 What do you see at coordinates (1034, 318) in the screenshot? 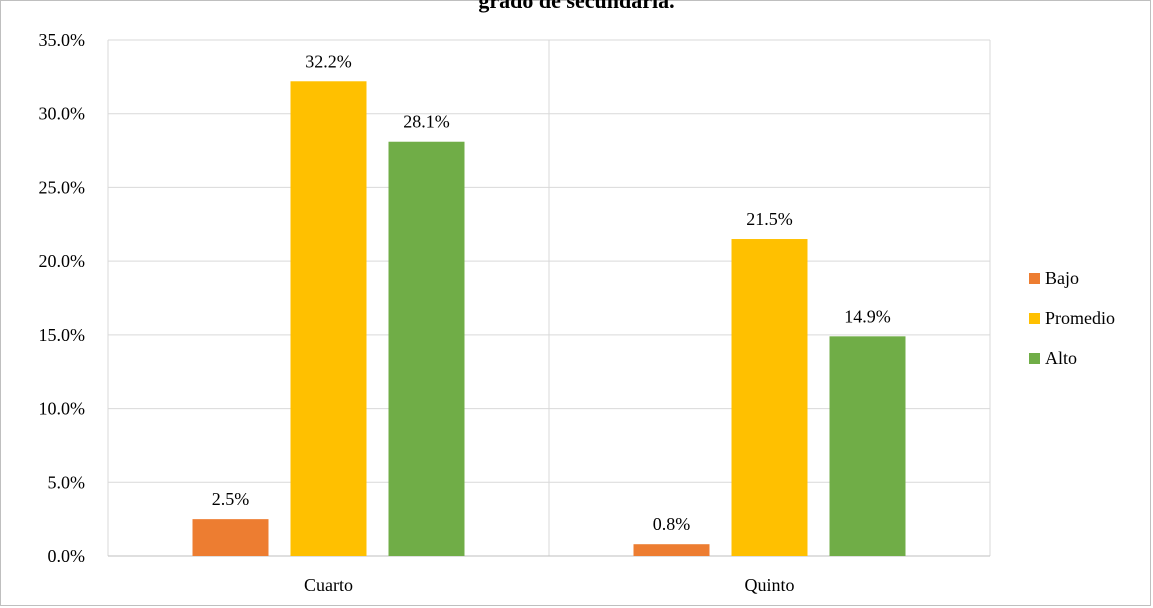
I see `legend-swatch-promedio` at bounding box center [1034, 318].